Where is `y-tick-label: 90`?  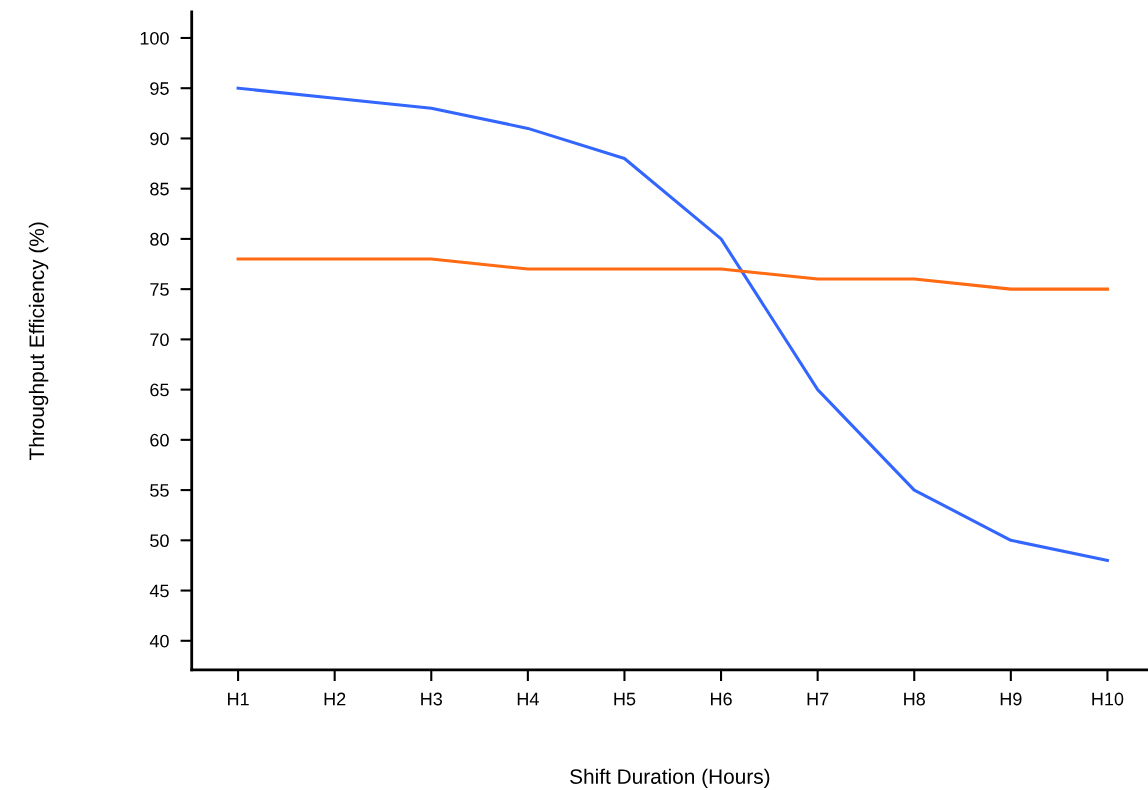 y-tick-label: 90 is located at coordinates (159, 139).